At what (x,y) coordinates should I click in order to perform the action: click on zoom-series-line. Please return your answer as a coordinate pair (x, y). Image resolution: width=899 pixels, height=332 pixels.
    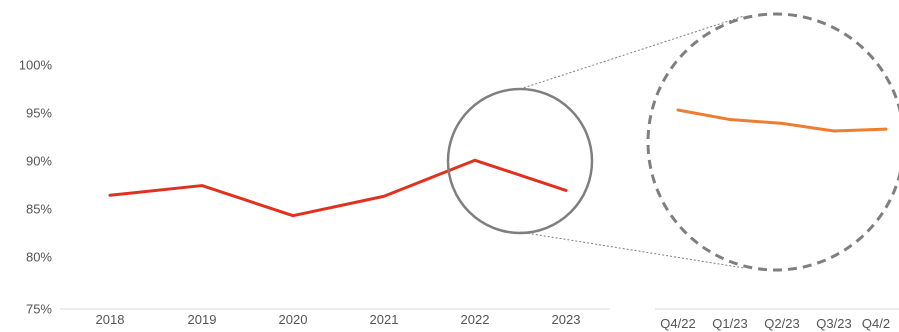
    Looking at the image, I should click on (782, 120).